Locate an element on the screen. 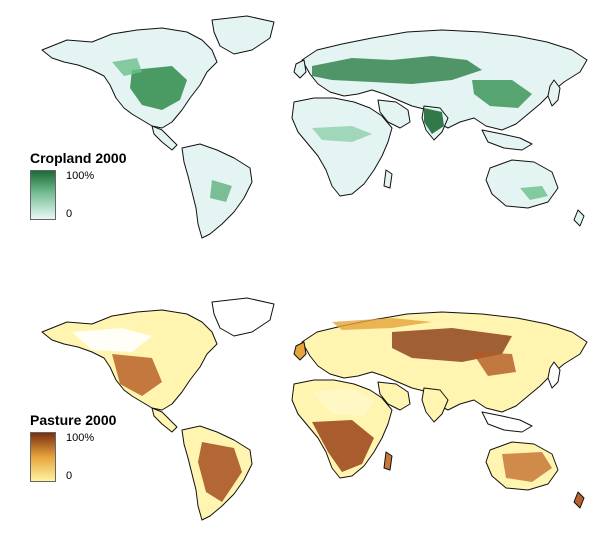  pasture-legend-min: 0 is located at coordinates (69, 476).